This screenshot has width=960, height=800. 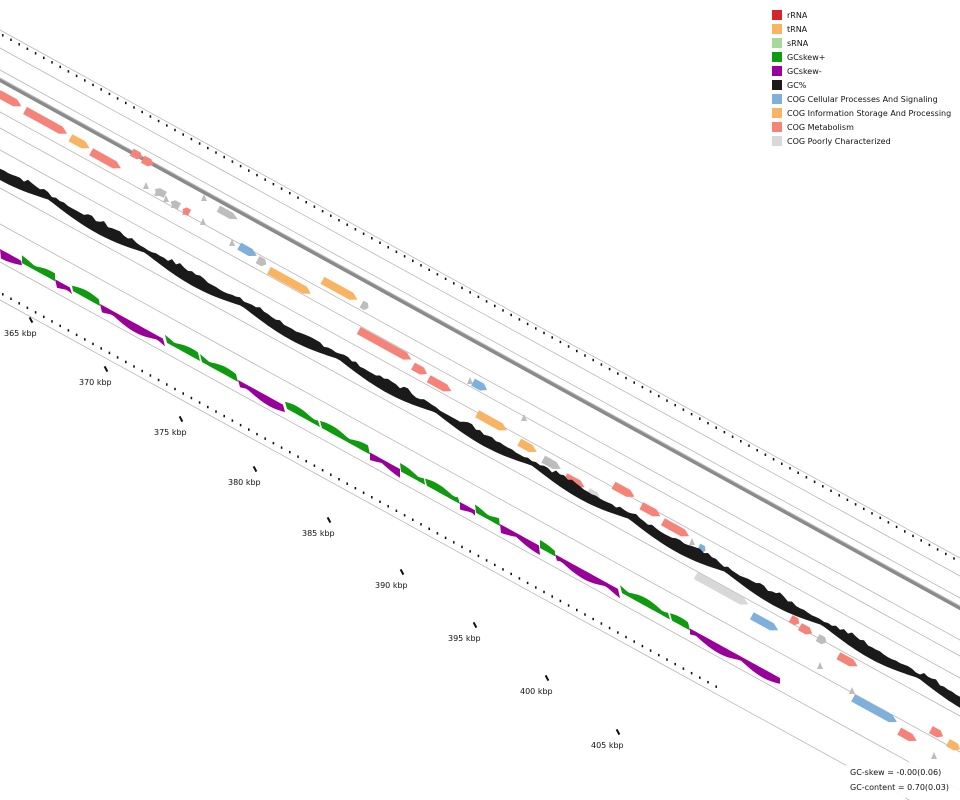 I want to click on legend-label: GC%, so click(x=797, y=85).